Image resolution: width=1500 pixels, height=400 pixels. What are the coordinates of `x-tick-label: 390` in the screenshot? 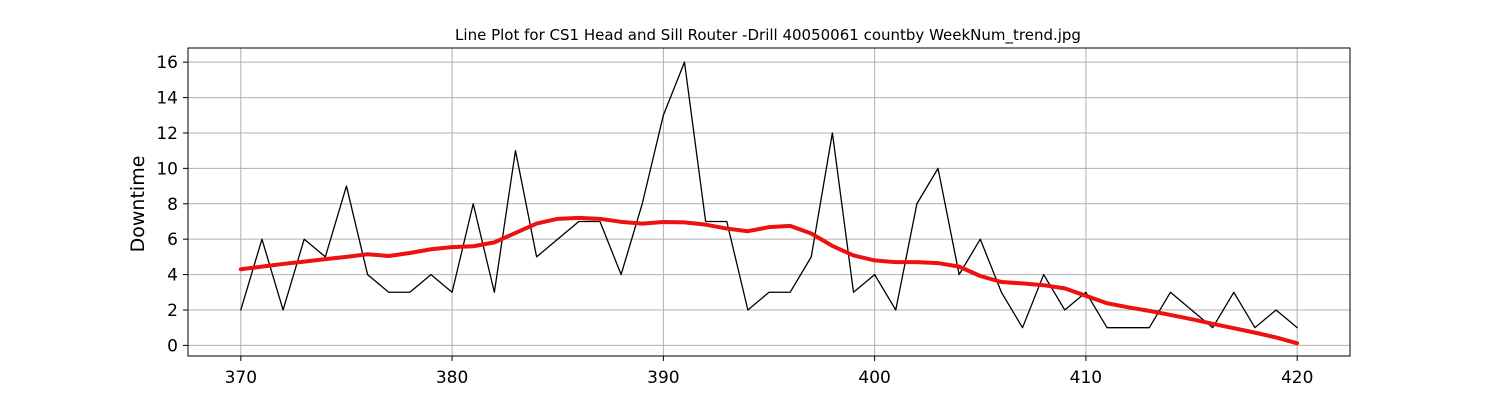 It's located at (663, 378).